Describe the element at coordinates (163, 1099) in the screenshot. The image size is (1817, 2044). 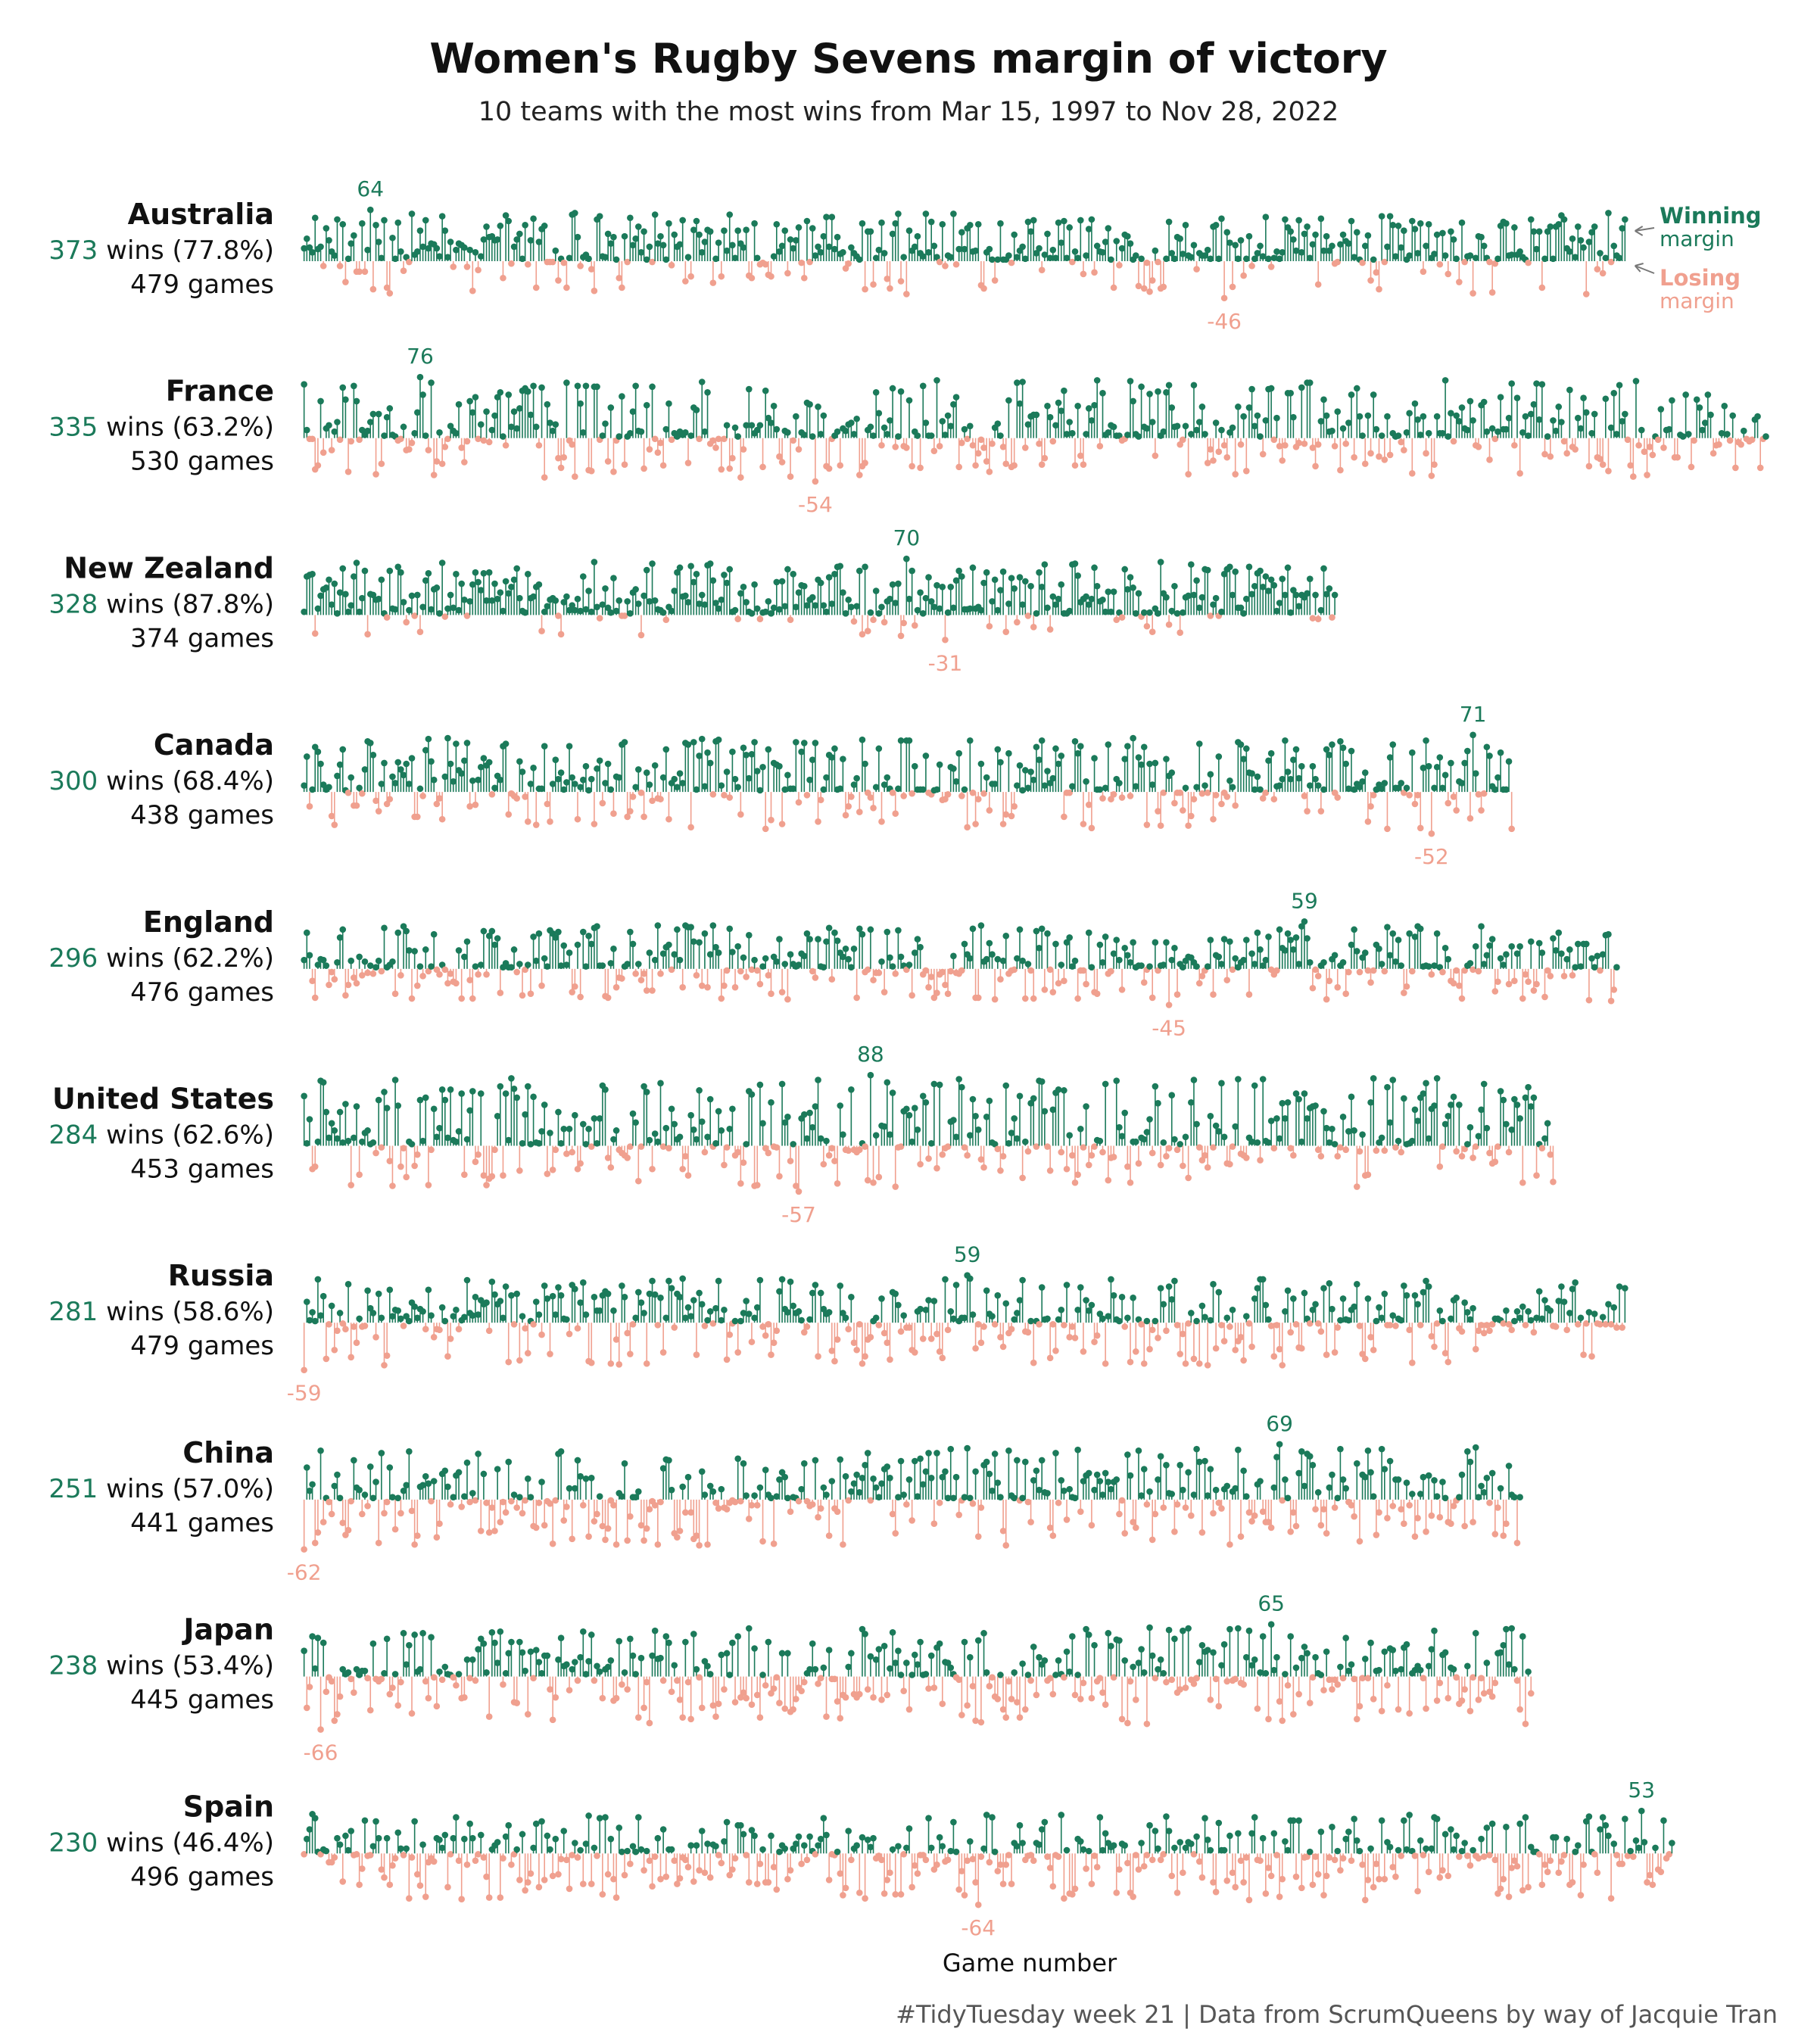
I see `team-name: United States` at that location.